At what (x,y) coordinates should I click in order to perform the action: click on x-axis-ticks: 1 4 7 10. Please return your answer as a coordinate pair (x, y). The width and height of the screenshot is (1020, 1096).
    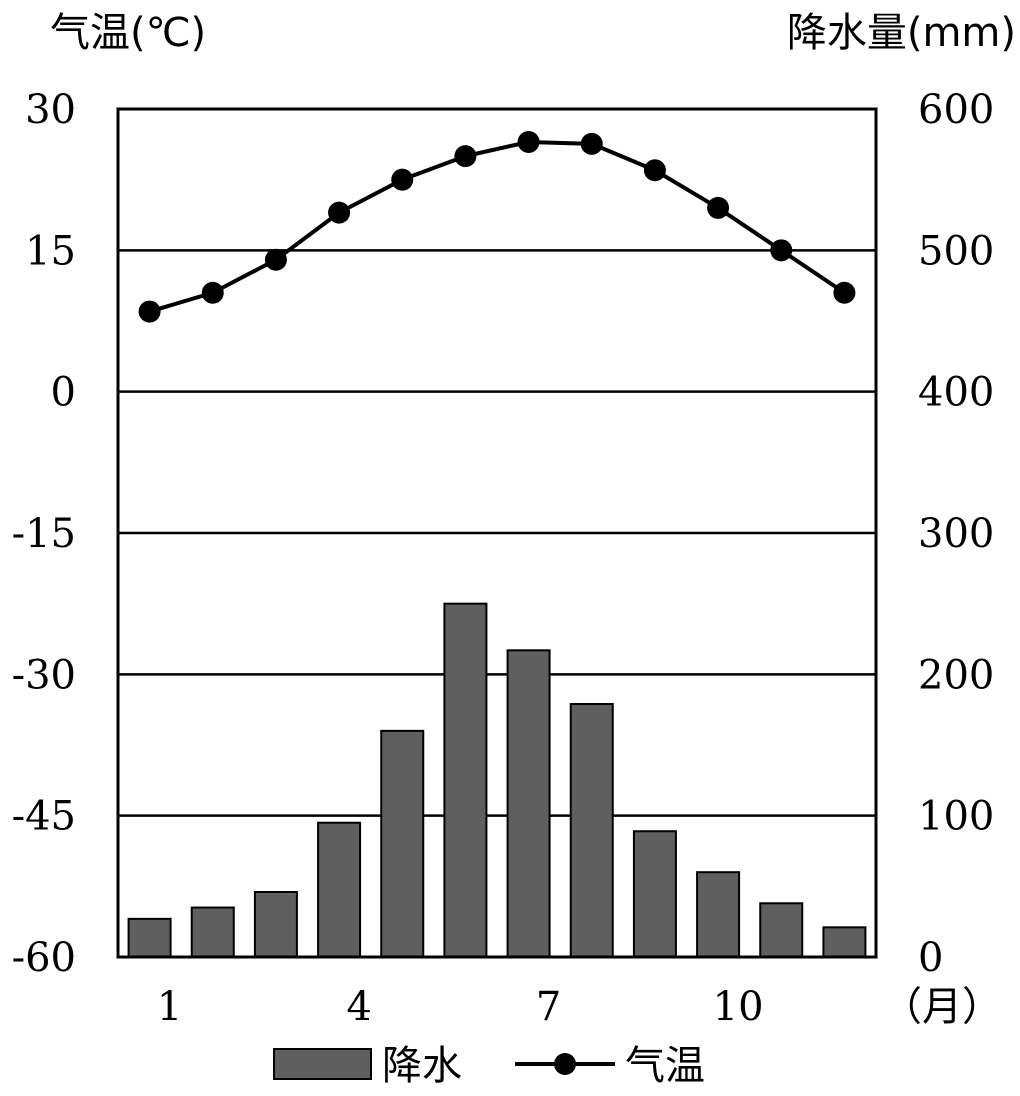
    Looking at the image, I should click on (460, 1007).